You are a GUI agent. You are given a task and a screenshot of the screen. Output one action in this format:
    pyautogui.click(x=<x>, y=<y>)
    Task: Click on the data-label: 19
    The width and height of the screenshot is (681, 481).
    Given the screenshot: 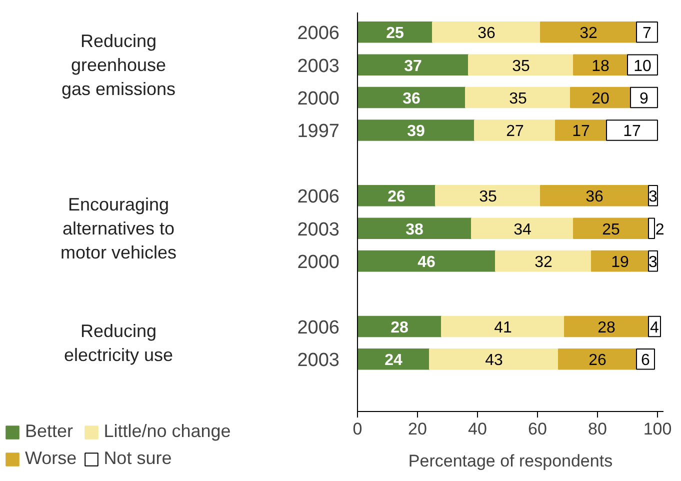 What is the action you would take?
    pyautogui.click(x=620, y=263)
    